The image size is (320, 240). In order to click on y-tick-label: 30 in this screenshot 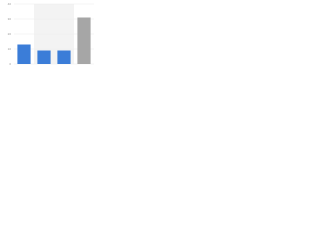, I will do `click(10, 19)`.